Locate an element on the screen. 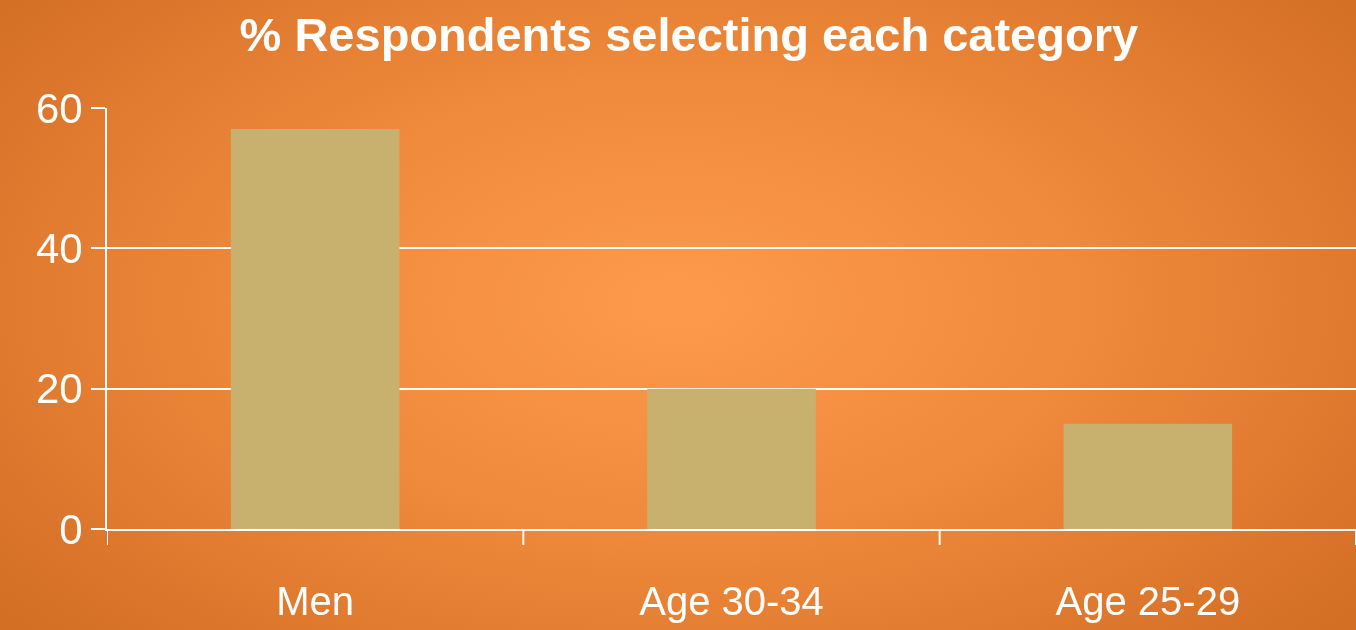 Image resolution: width=1356 pixels, height=630 pixels. y-tick-label: 40 is located at coordinates (59, 249).